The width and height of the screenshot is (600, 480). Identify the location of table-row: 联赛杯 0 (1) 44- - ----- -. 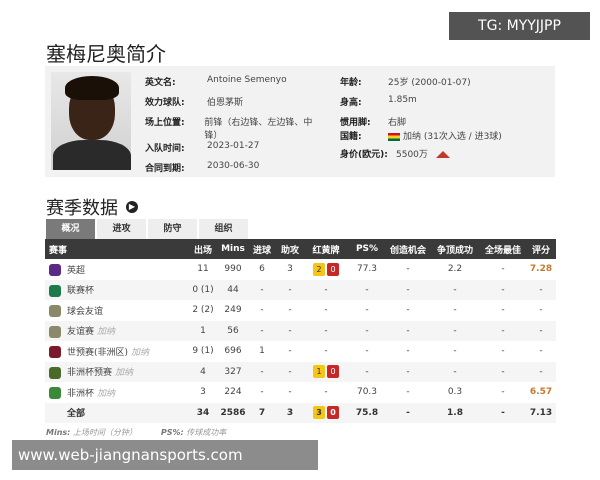
(300, 289).